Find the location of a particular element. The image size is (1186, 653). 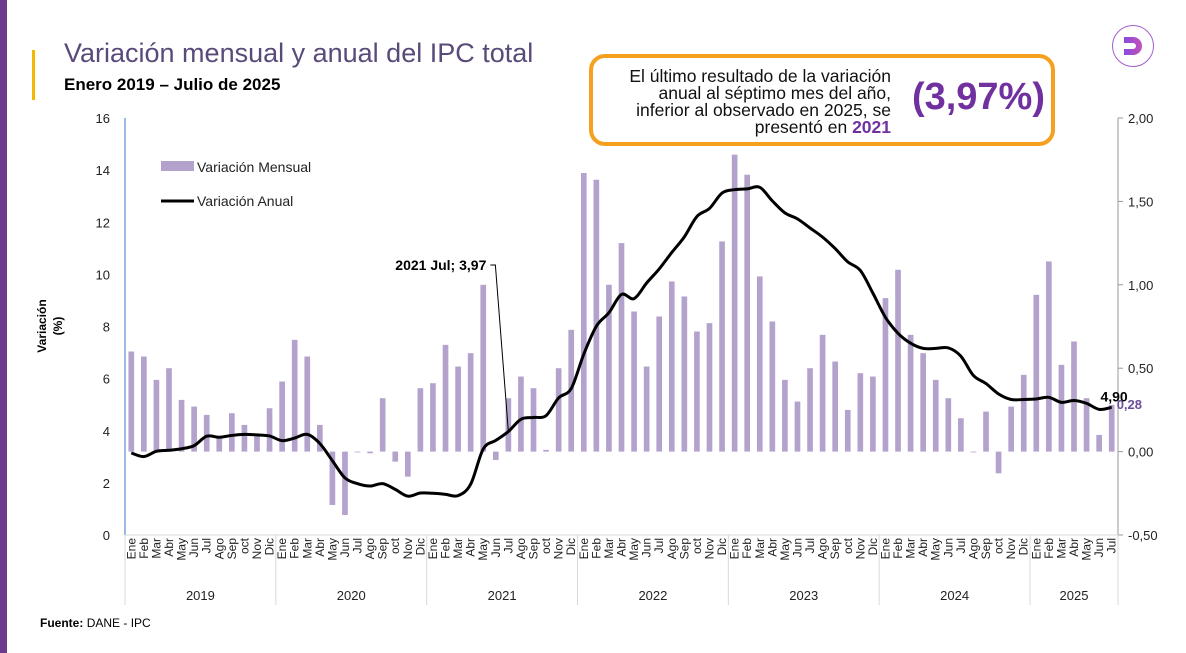

annotation-leader-line is located at coordinates (499, 348).